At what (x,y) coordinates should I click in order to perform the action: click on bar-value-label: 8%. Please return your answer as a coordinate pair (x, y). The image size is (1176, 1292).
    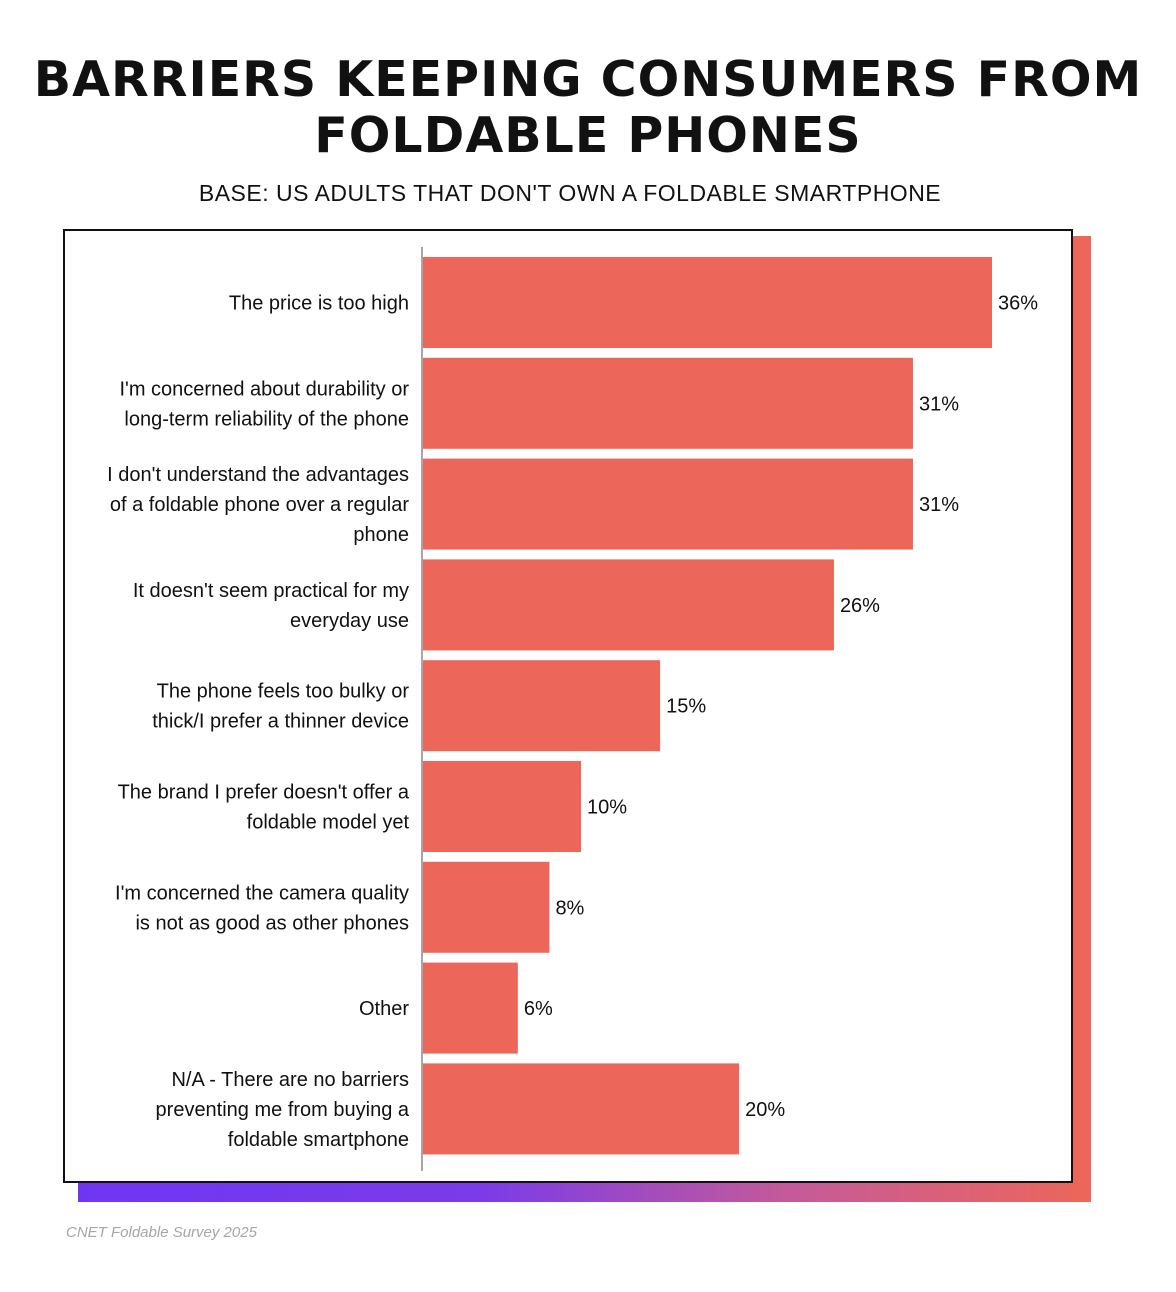
    Looking at the image, I should click on (569, 908).